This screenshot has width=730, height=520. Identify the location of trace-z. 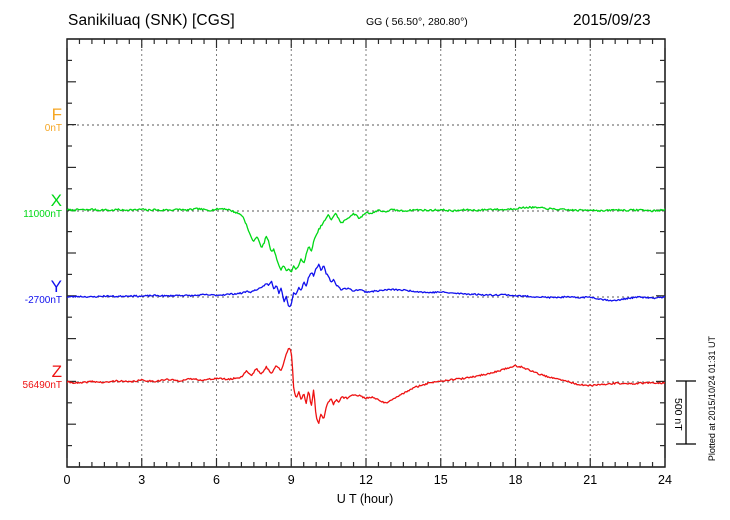
(366, 386).